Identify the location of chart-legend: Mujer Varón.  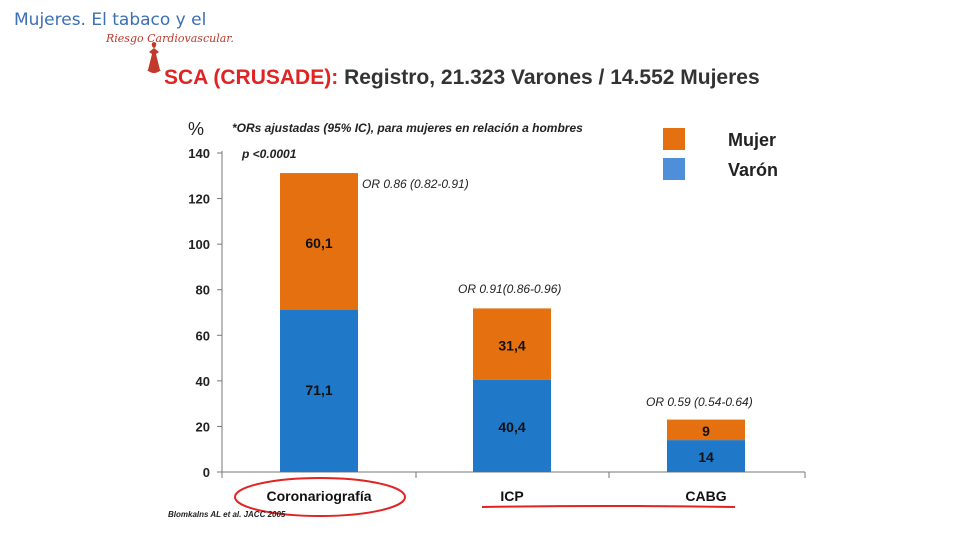
(720, 154).